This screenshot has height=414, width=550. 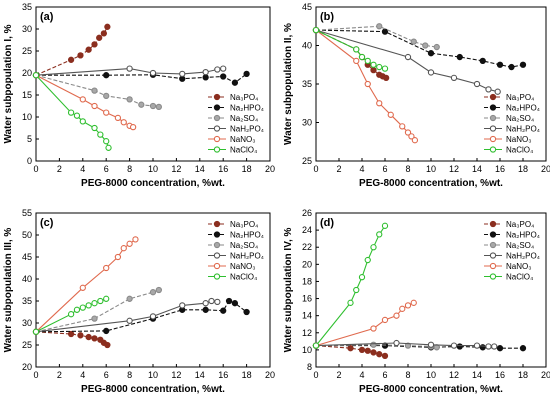 What do you see at coordinates (247, 235) in the screenshot?
I see `legend-label: Na₂HPO₄` at bounding box center [247, 235].